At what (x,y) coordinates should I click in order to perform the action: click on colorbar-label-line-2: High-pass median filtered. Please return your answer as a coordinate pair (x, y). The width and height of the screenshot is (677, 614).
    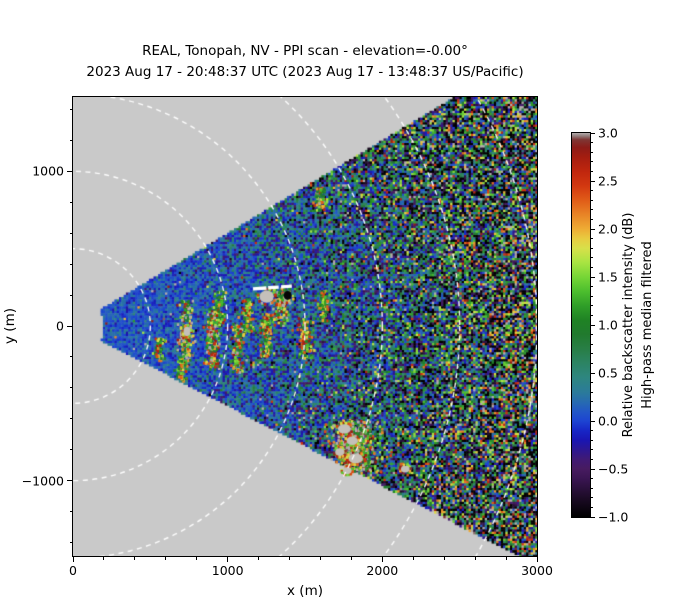
    Looking at the image, I should click on (647, 325).